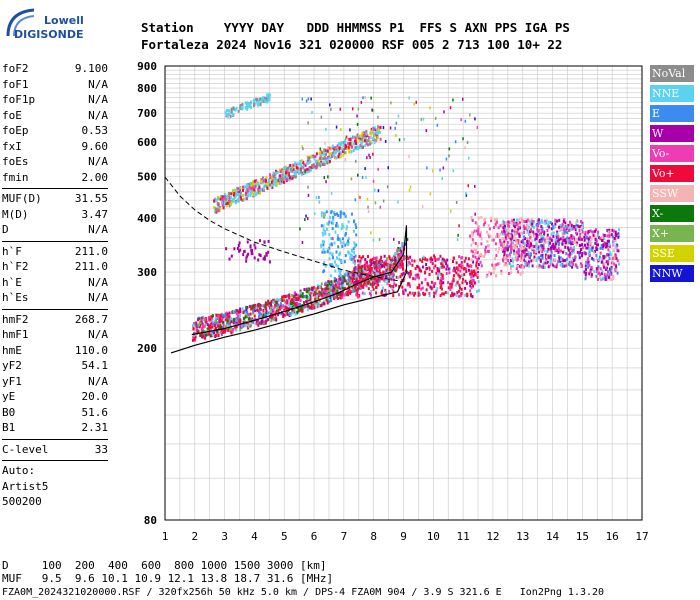 This screenshot has height=600, width=700. I want to click on y-tick-label: 80, so click(150, 520).